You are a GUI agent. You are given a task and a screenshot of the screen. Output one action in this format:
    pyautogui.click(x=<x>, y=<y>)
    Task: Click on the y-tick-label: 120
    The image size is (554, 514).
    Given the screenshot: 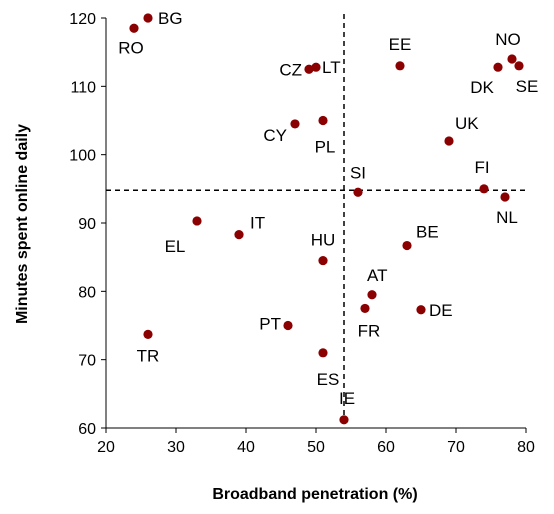 What is the action you would take?
    pyautogui.click(x=82, y=19)
    